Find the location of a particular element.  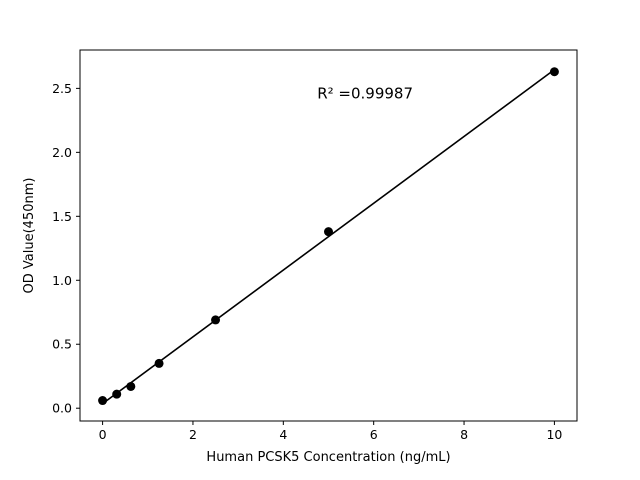

y-tick-label: 0.5 is located at coordinates (62, 344).